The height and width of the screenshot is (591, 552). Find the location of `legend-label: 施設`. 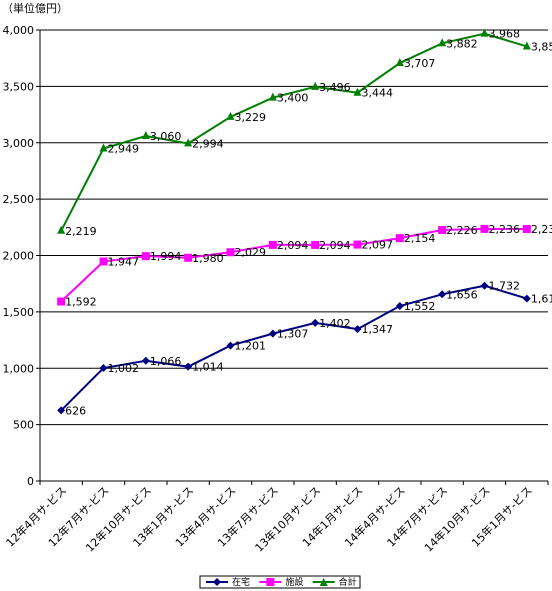

legend-label: 施設 is located at coordinates (294, 582).